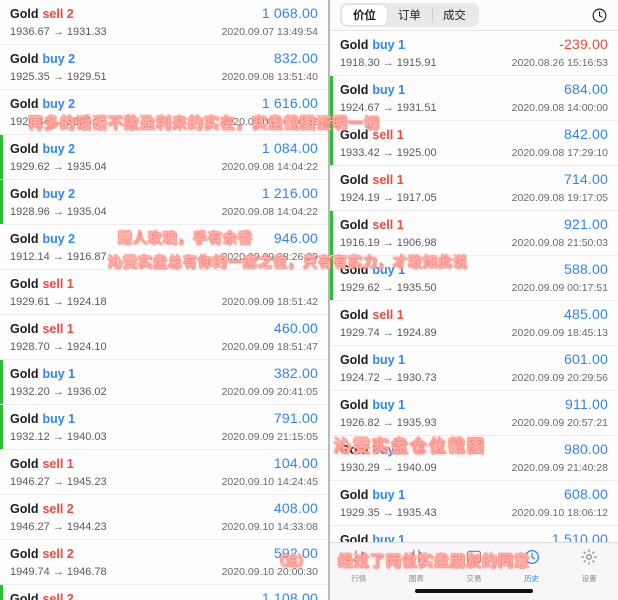  What do you see at coordinates (58, 572) in the screenshot?
I see `deal-price-range: 1949.74 → 1946.78` at bounding box center [58, 572].